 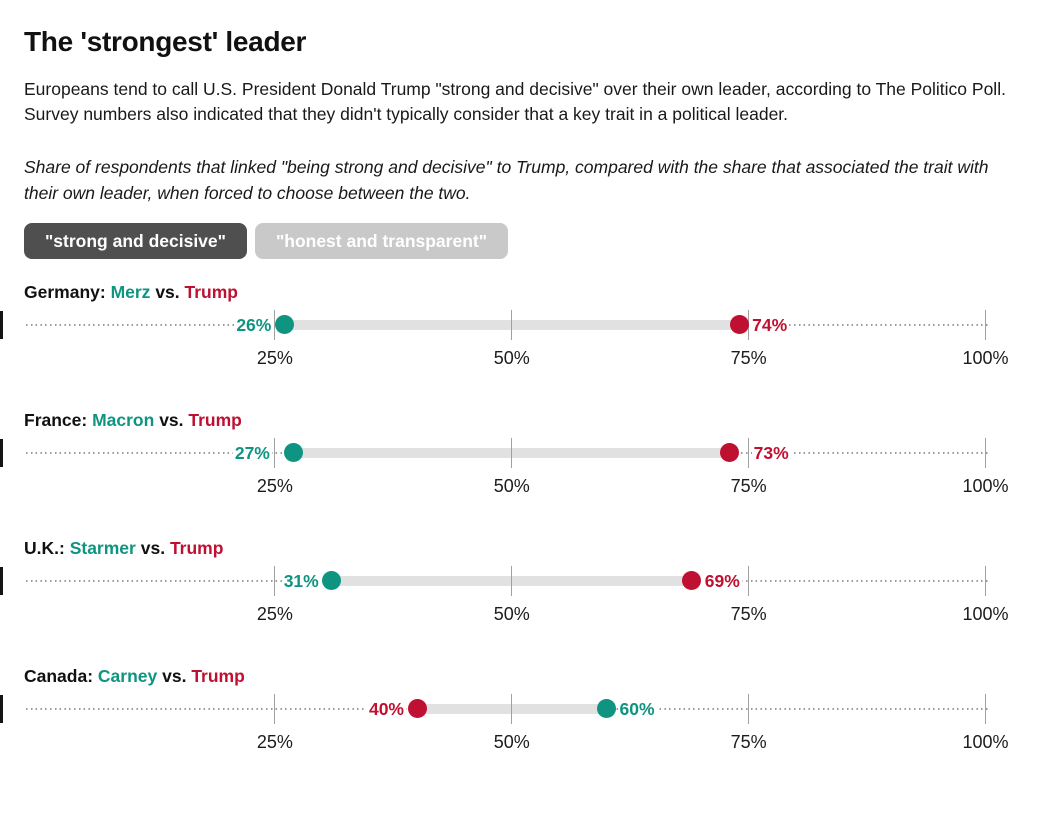 I want to click on country-label: Canada:, so click(x=61, y=676).